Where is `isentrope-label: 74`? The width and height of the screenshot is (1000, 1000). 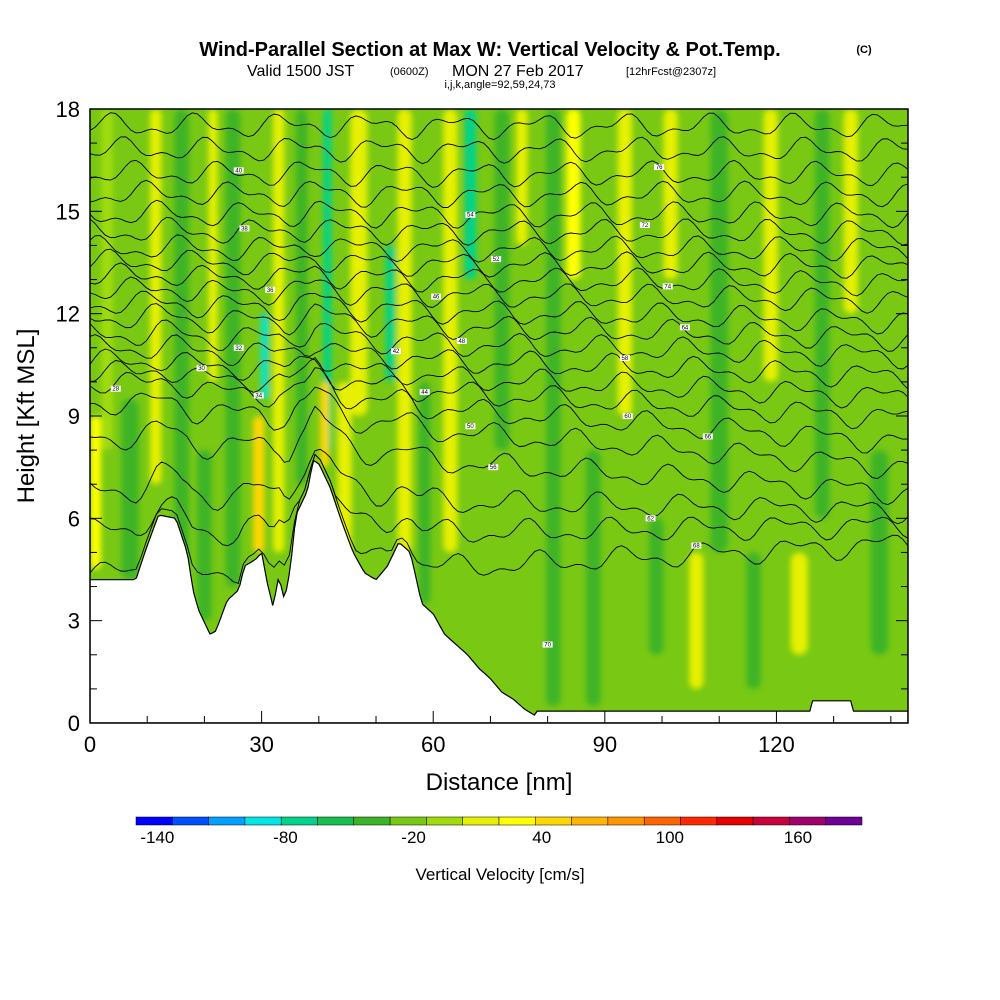
isentrope-label: 74 is located at coordinates (667, 286).